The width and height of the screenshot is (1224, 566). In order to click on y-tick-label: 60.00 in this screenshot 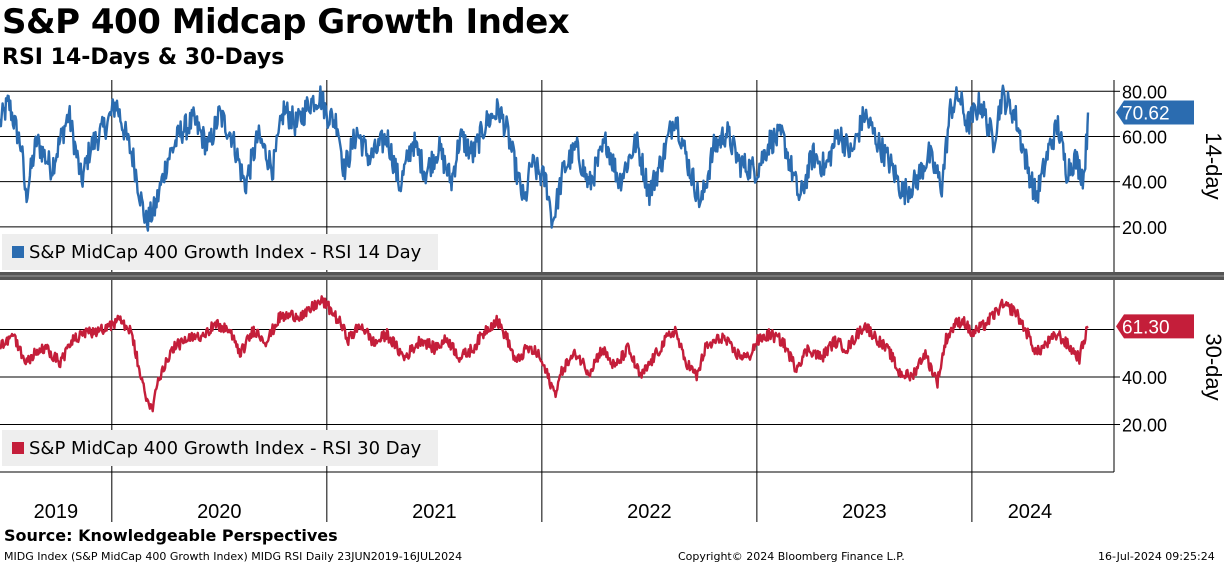, I will do `click(1144, 137)`.